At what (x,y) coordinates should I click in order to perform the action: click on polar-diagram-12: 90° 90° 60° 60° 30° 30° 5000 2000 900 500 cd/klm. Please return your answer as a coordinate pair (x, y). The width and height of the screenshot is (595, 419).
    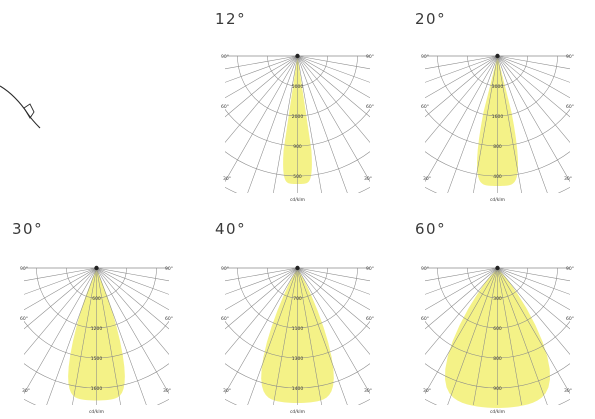
    Looking at the image, I should click on (297, 125).